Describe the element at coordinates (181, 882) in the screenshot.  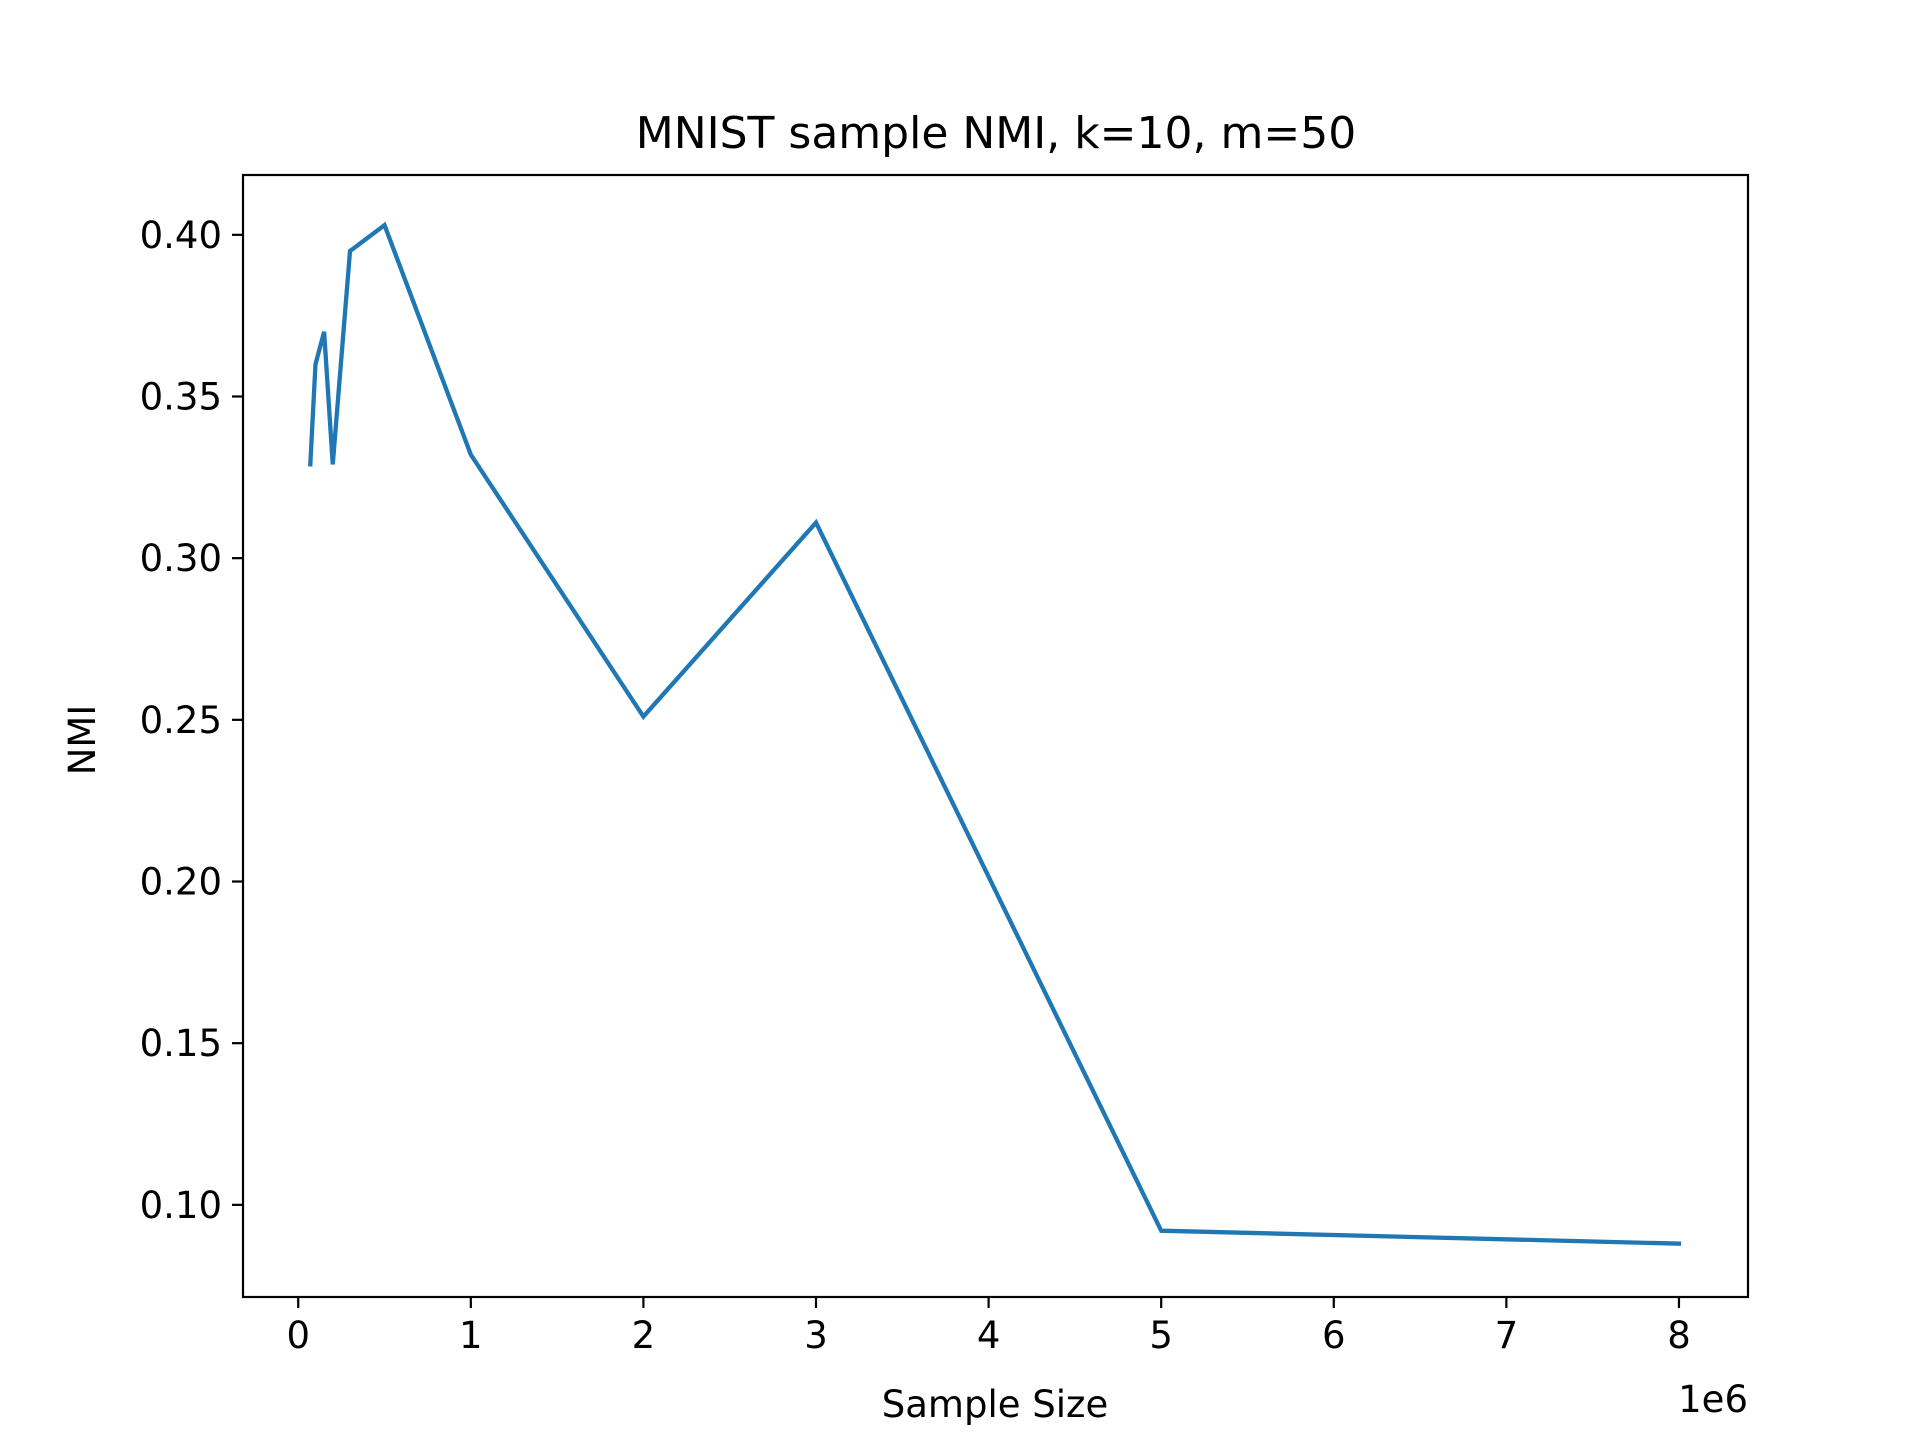
I see `y-tick-label: 0.20` at that location.